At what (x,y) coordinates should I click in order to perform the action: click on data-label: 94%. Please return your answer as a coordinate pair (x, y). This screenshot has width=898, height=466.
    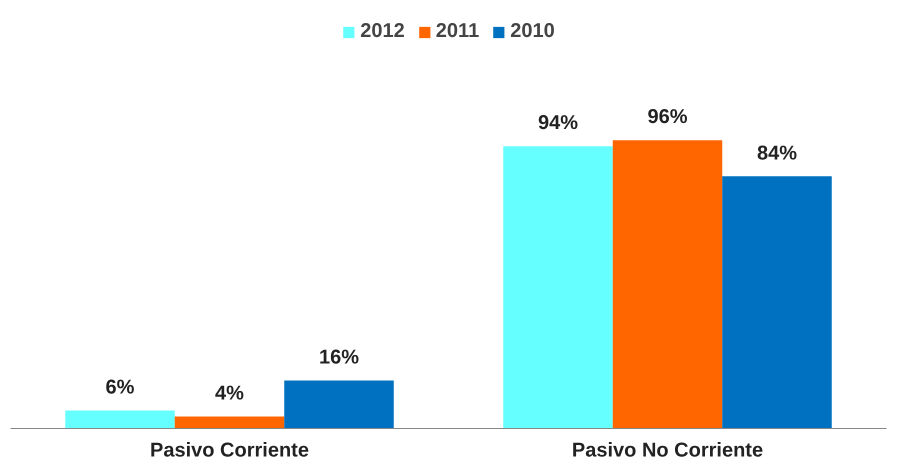
    Looking at the image, I should click on (558, 123).